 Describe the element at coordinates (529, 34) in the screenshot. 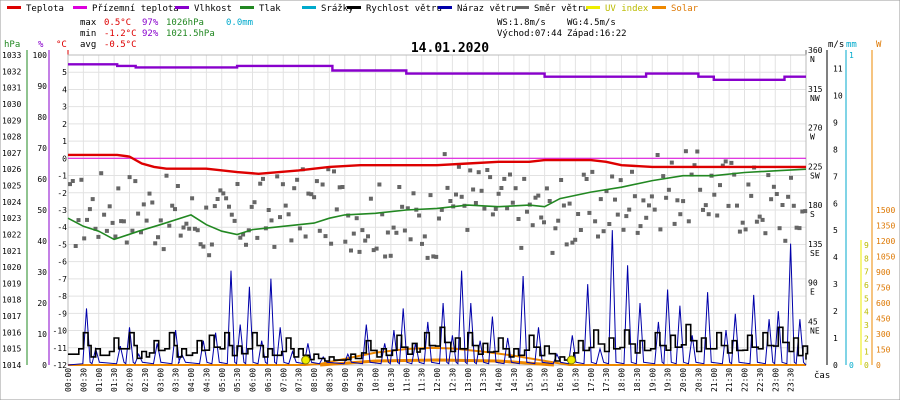

I see `stat-sunrise: Východ:07:44` at that location.